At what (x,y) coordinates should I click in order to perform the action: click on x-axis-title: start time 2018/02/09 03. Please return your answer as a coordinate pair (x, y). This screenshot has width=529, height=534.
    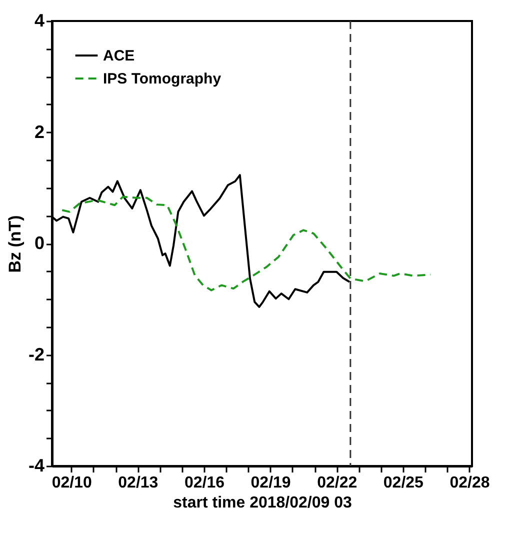
    Looking at the image, I should click on (262, 503).